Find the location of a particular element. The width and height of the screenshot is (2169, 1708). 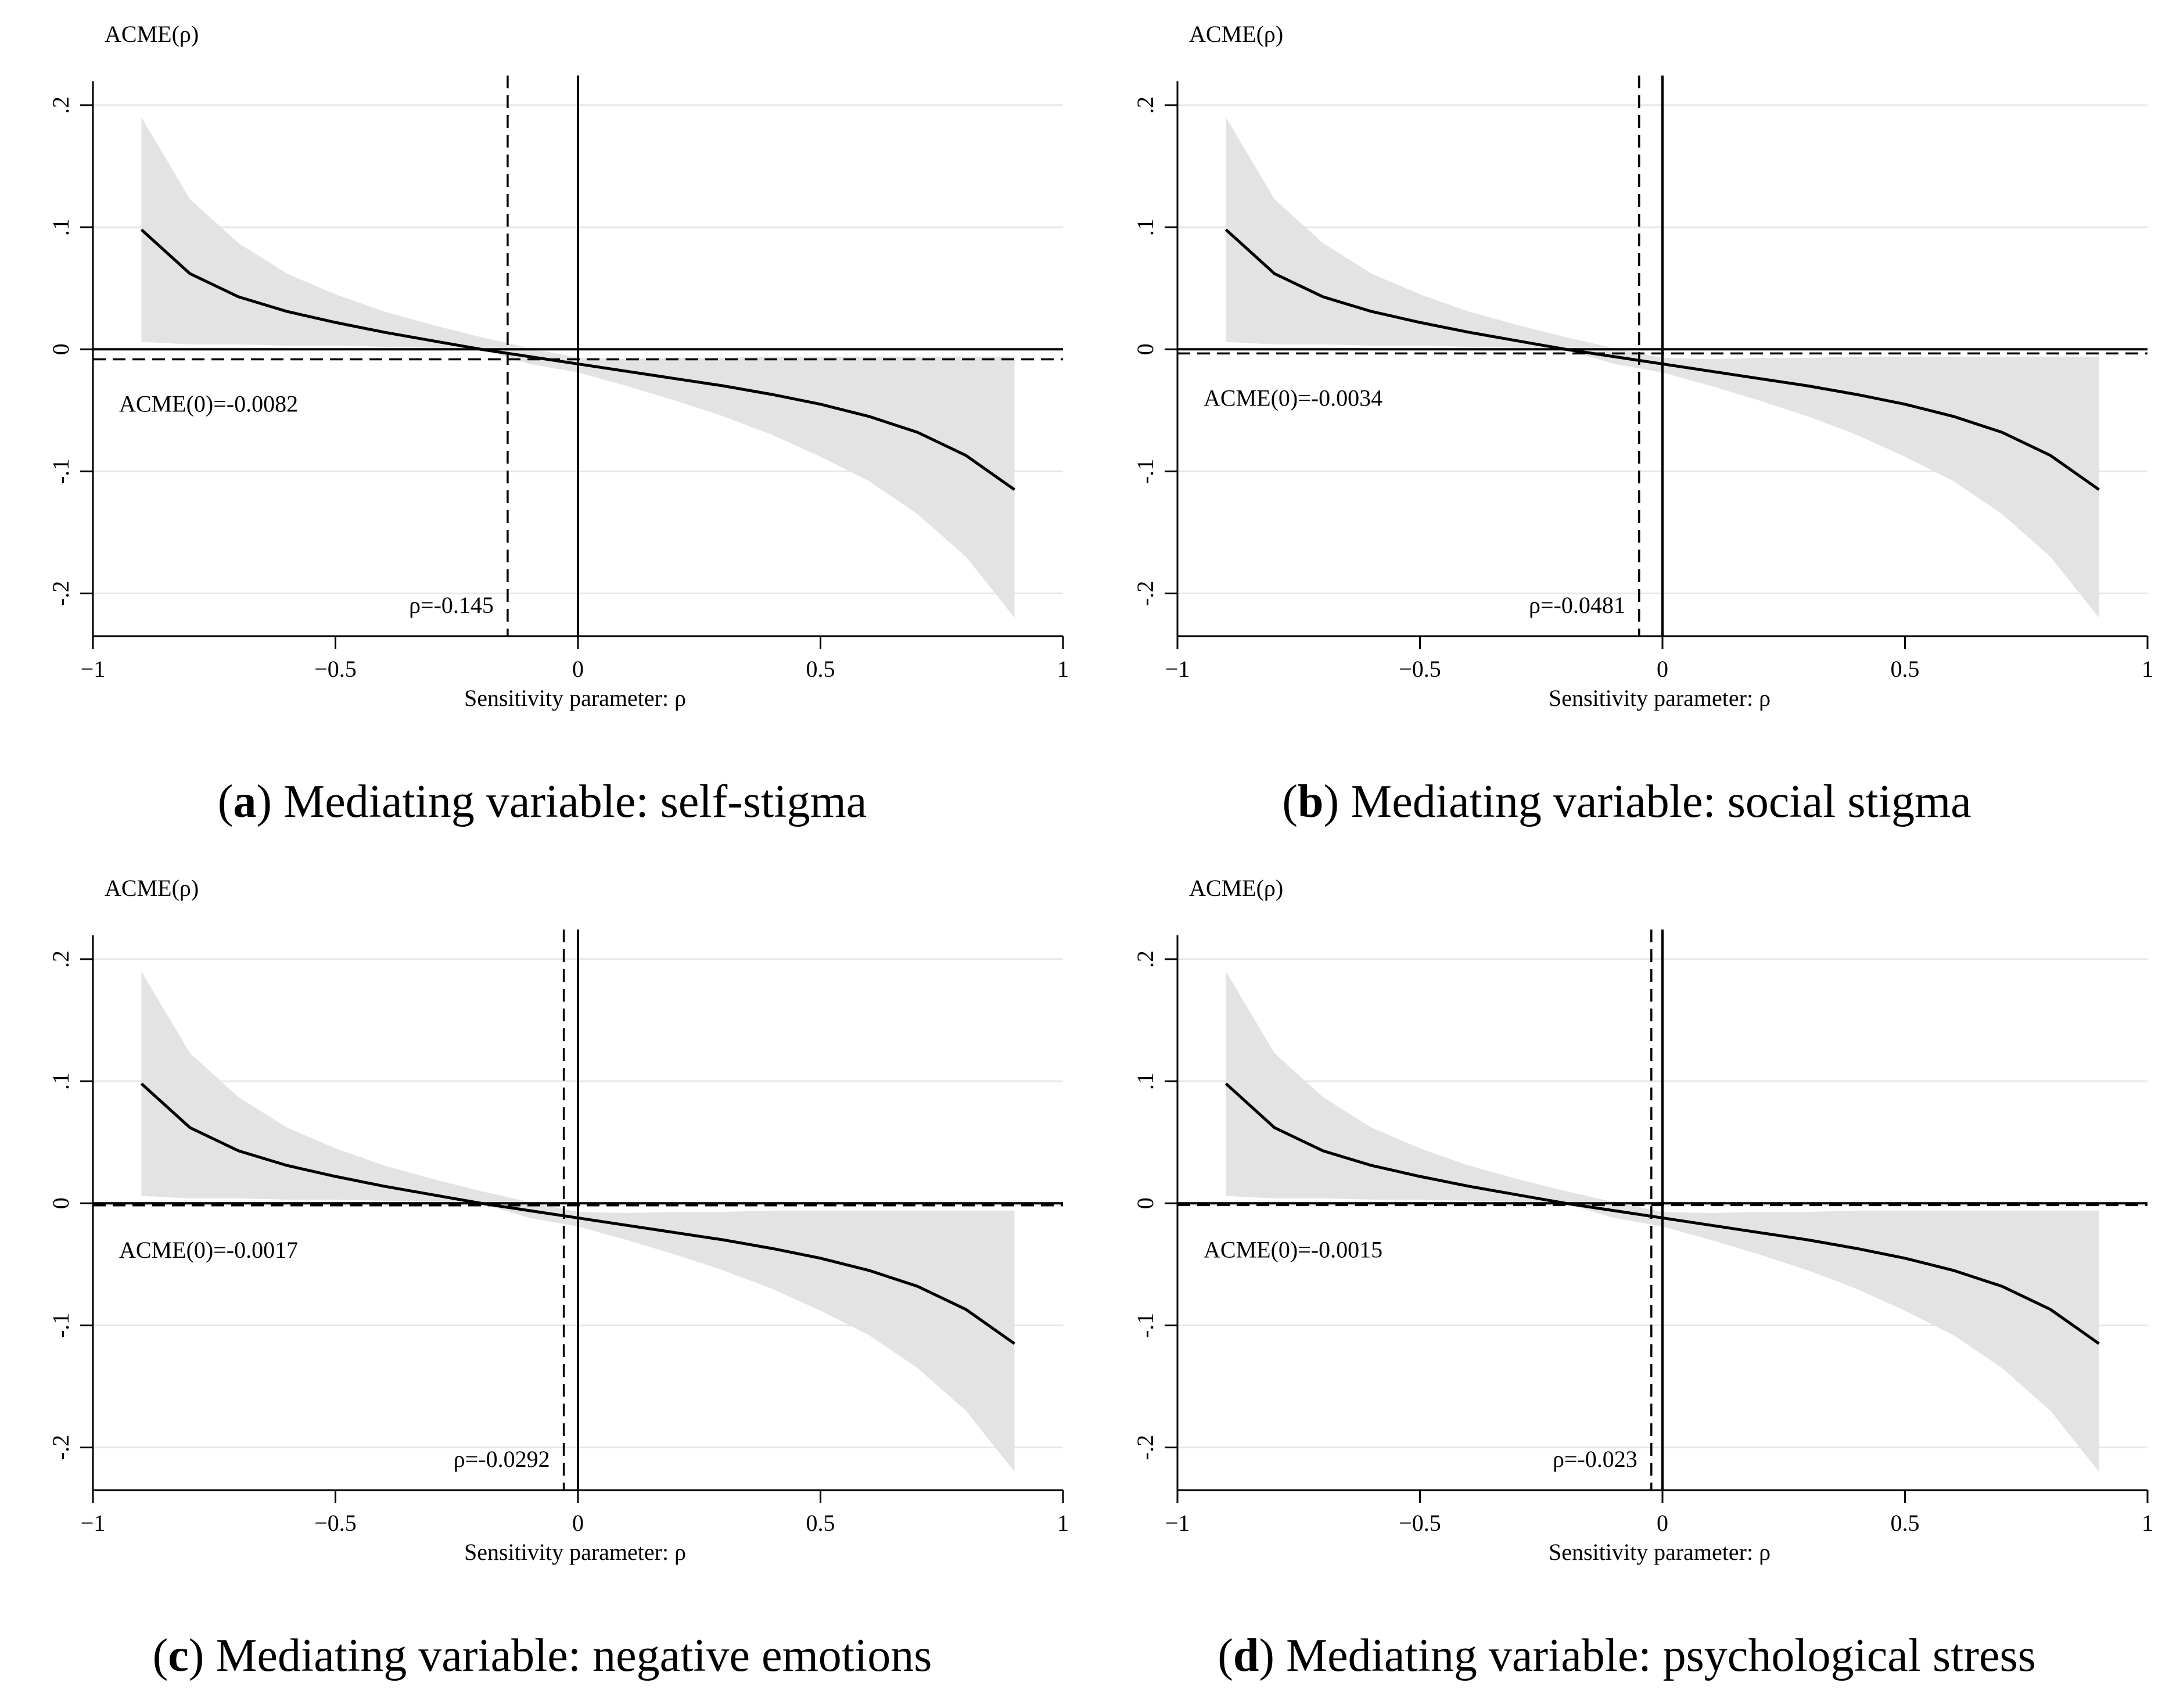

panel-letter-c: c is located at coordinates (179, 1655).